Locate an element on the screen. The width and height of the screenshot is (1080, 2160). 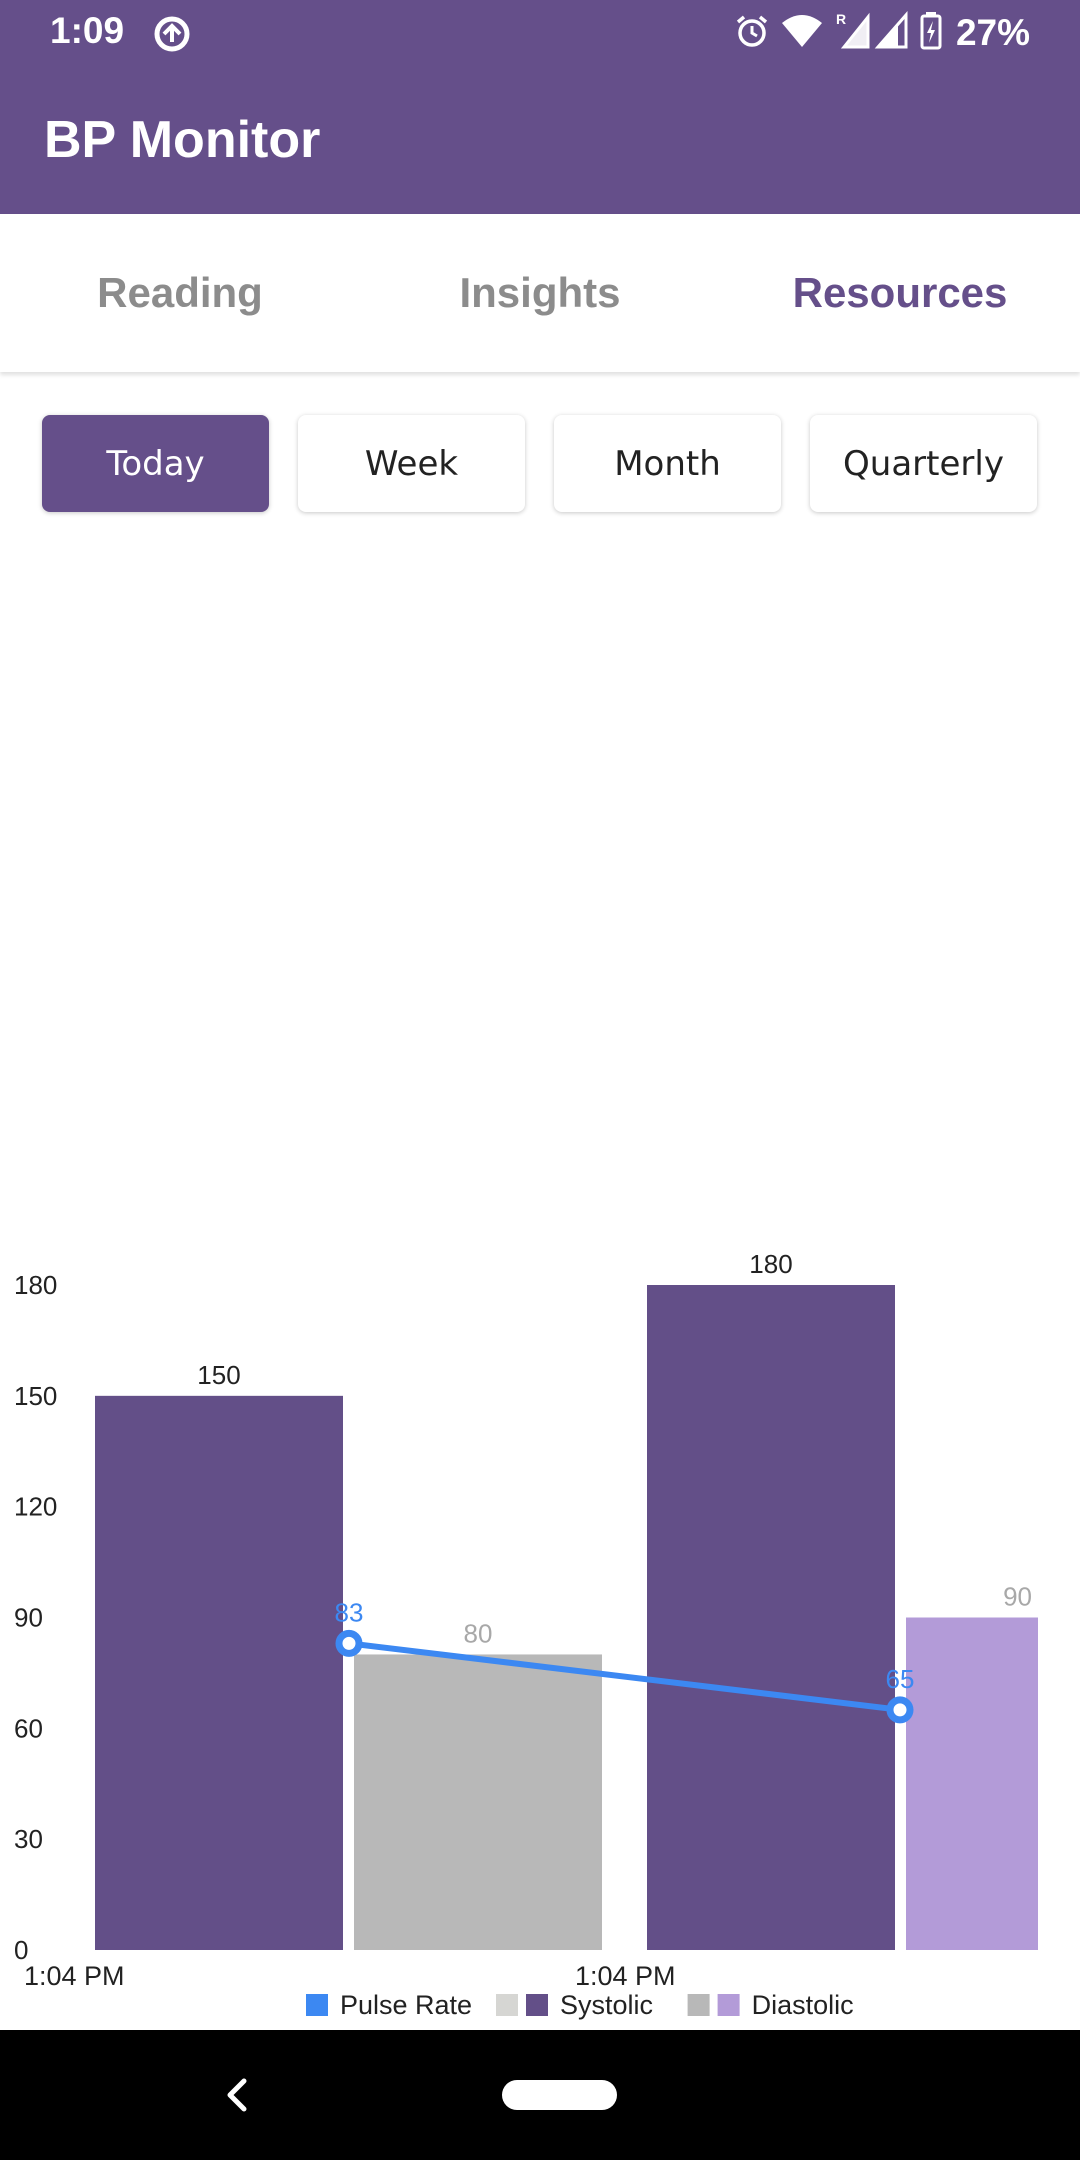
y-tick-label: 0 is located at coordinates (21, 1950).